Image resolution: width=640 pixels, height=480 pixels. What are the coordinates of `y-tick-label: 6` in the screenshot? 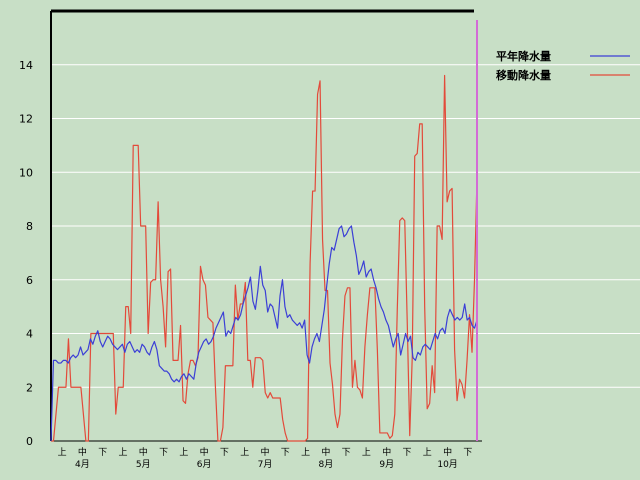 It's located at (29, 280).